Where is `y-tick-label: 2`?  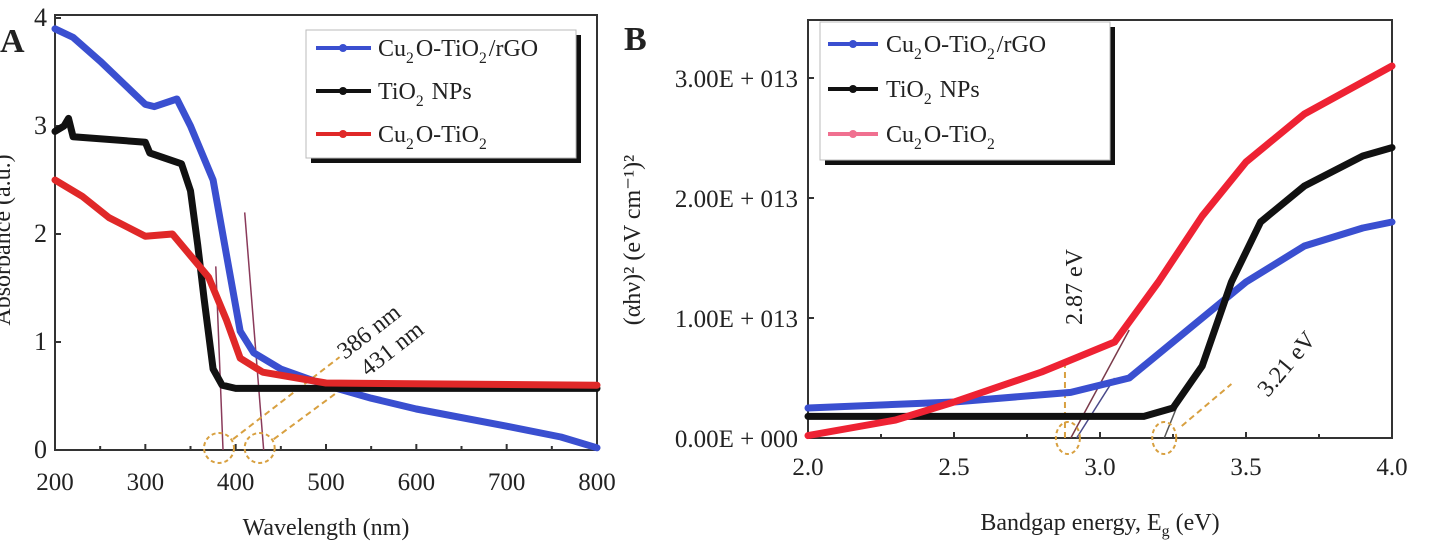 y-tick-label: 2 is located at coordinates (40, 233).